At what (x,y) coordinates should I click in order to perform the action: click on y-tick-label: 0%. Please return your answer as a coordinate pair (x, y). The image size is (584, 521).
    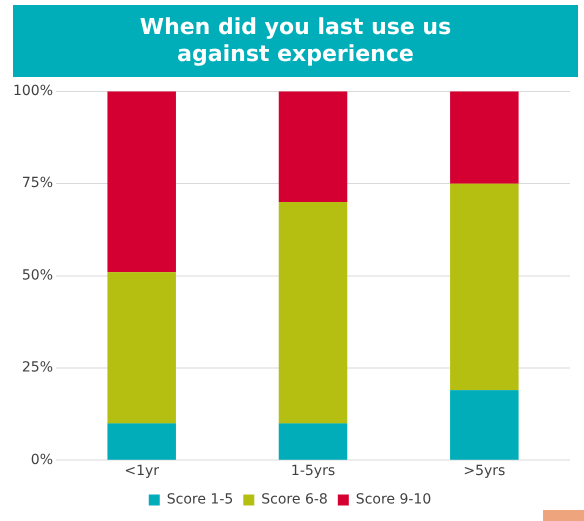
    Looking at the image, I should click on (42, 460).